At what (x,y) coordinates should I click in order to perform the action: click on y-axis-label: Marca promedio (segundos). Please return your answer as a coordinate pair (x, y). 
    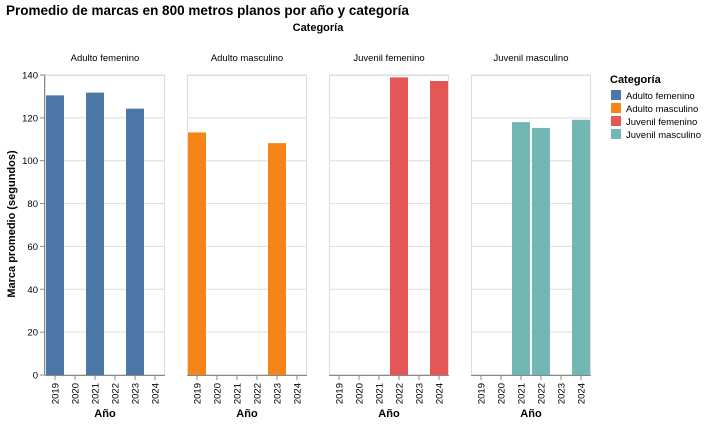
    Looking at the image, I should click on (12, 224).